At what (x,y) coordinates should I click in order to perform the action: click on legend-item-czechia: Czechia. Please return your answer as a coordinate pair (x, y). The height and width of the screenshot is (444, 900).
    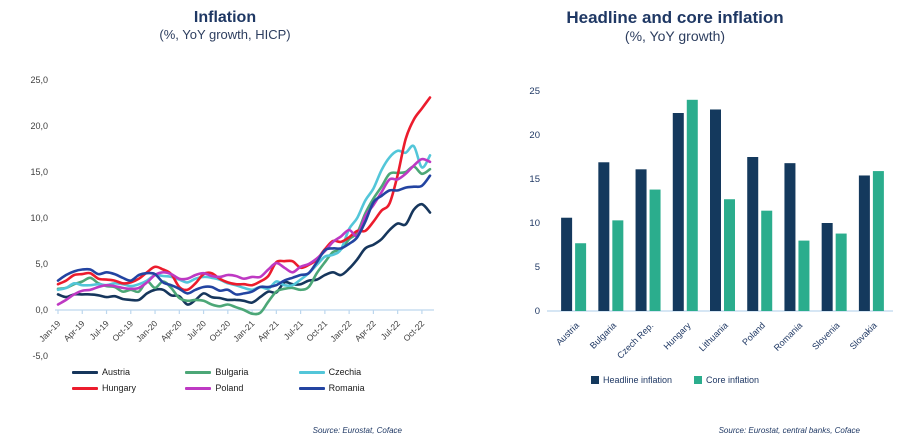
    Looking at the image, I should click on (350, 372).